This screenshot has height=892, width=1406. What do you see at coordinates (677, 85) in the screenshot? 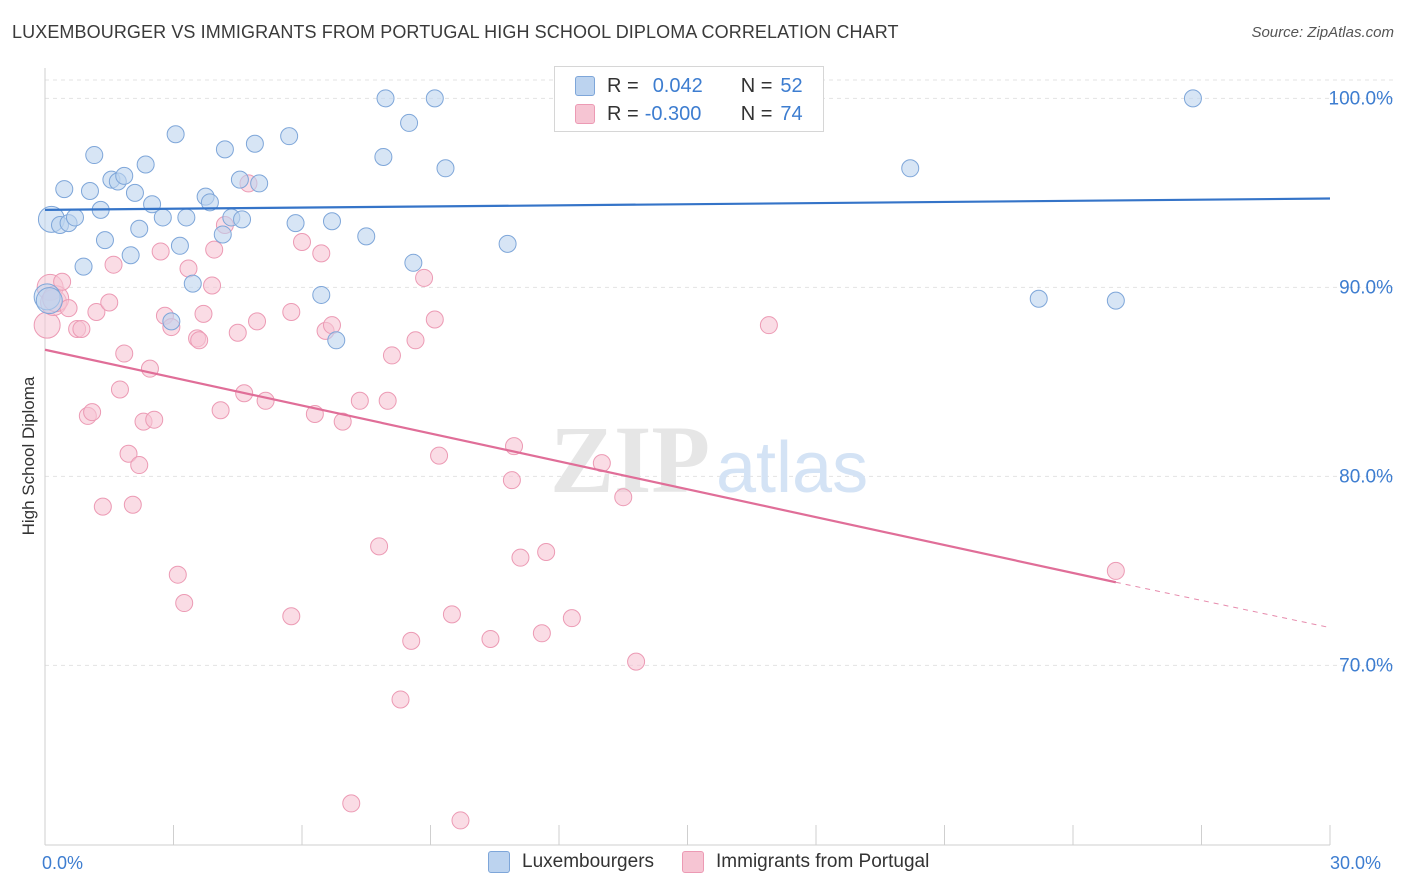
I see `legend-r-value: 0.042` at bounding box center [677, 85].